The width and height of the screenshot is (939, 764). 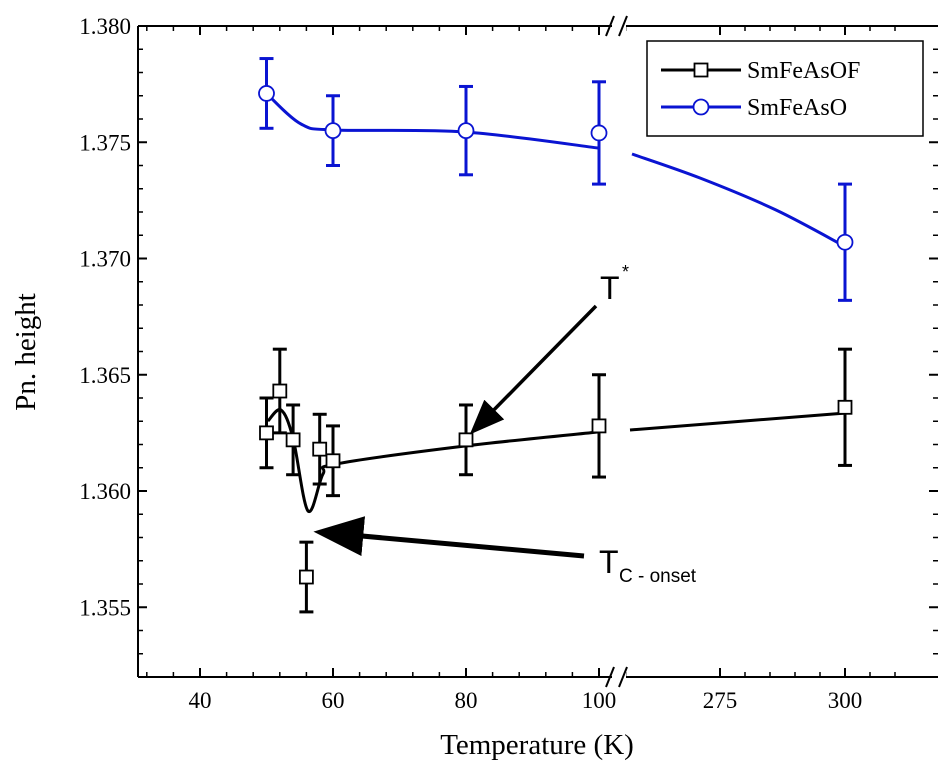 What do you see at coordinates (720, 700) in the screenshot?
I see `x-tick-label: 275` at bounding box center [720, 700].